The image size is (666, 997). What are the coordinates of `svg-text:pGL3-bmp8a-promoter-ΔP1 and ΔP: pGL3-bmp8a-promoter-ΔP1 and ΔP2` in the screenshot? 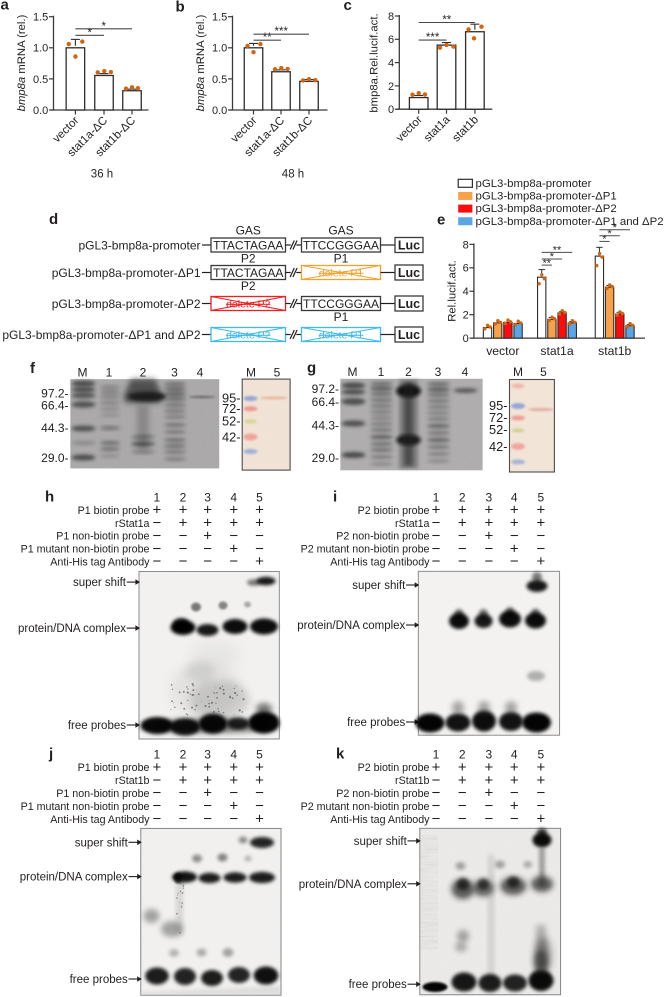 It's located at (101, 335).